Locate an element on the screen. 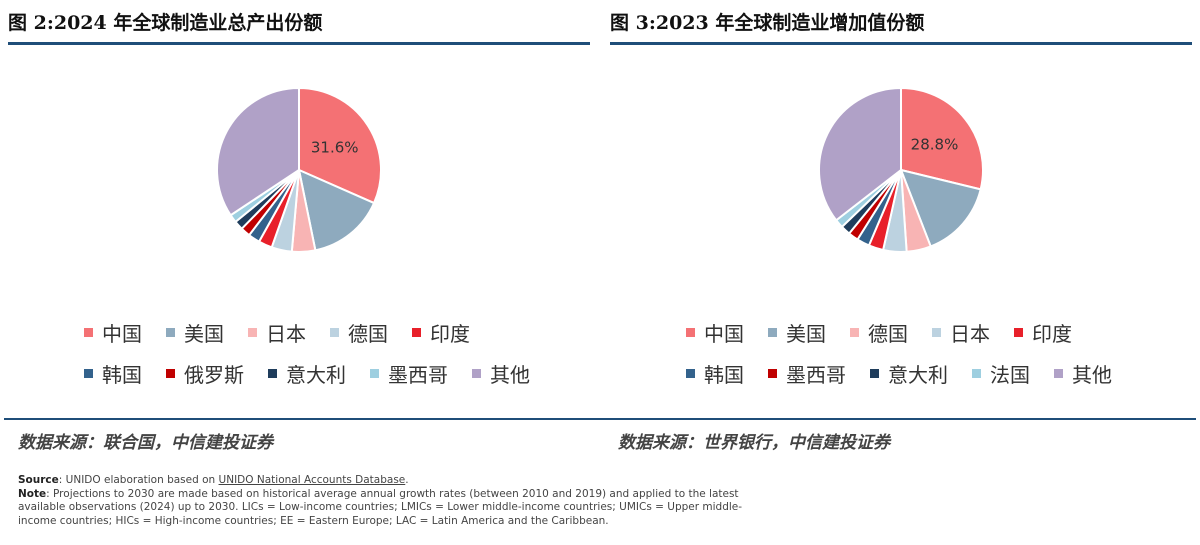 The width and height of the screenshot is (1200, 545). legend-row: 中国 美国 德国 日本 印度 is located at coordinates (936, 332).